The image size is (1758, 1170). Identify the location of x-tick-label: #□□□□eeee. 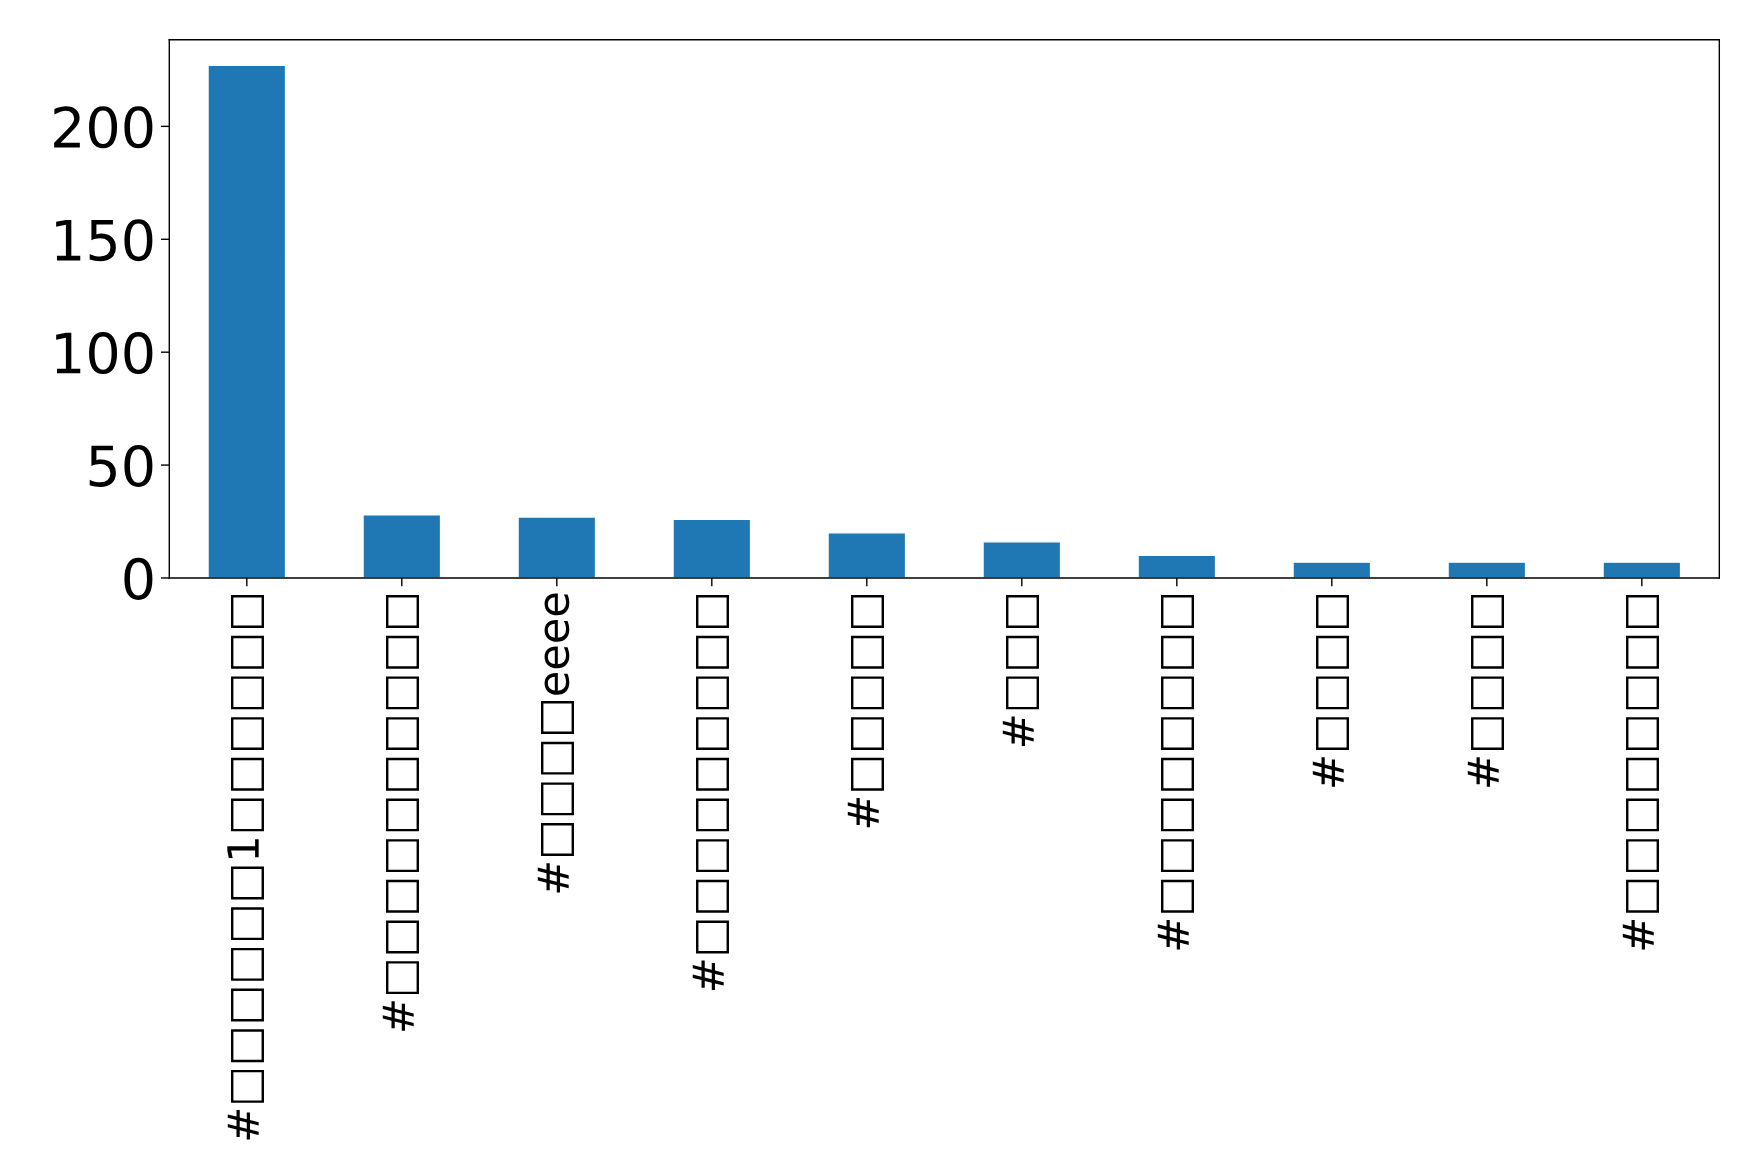
(555, 743).